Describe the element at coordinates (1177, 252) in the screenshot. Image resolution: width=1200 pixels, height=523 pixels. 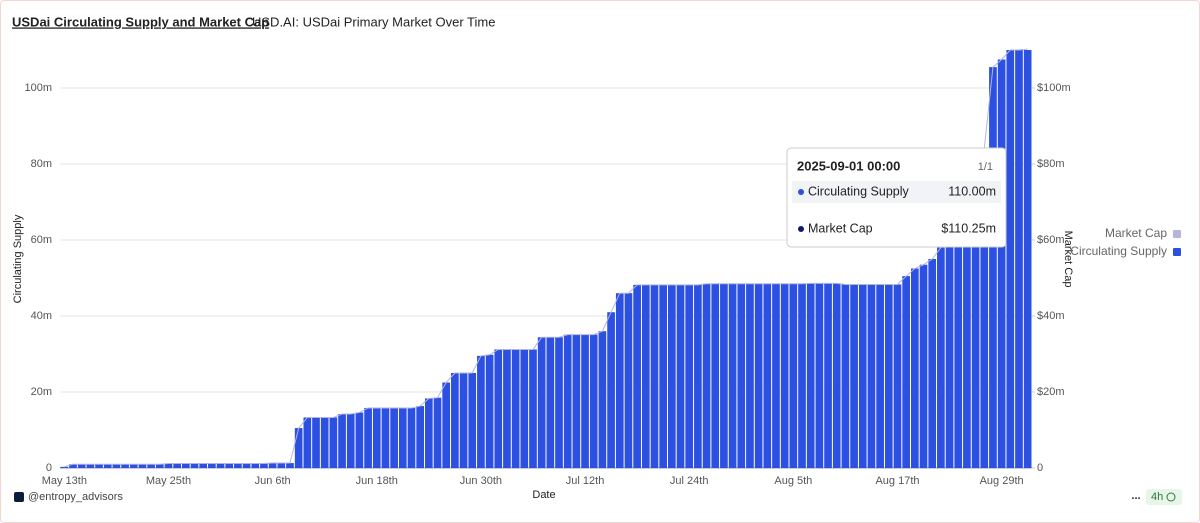
I see `legend-swatch` at that location.